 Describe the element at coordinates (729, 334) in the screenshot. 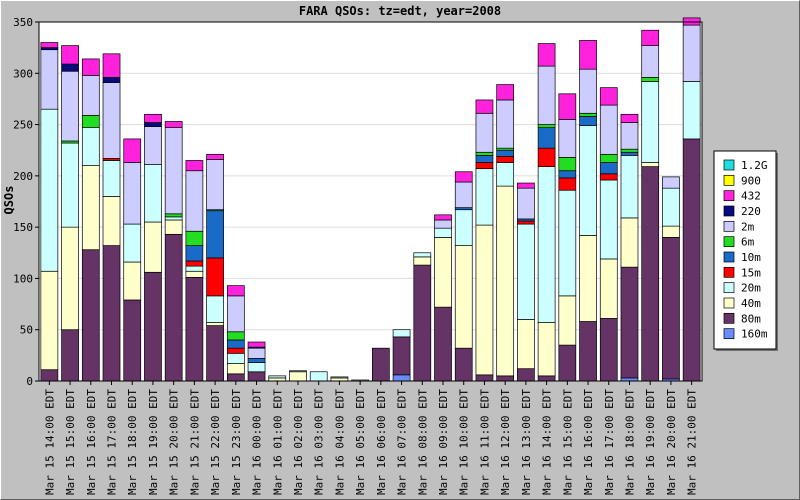

I see `legend-swatch-160m` at that location.